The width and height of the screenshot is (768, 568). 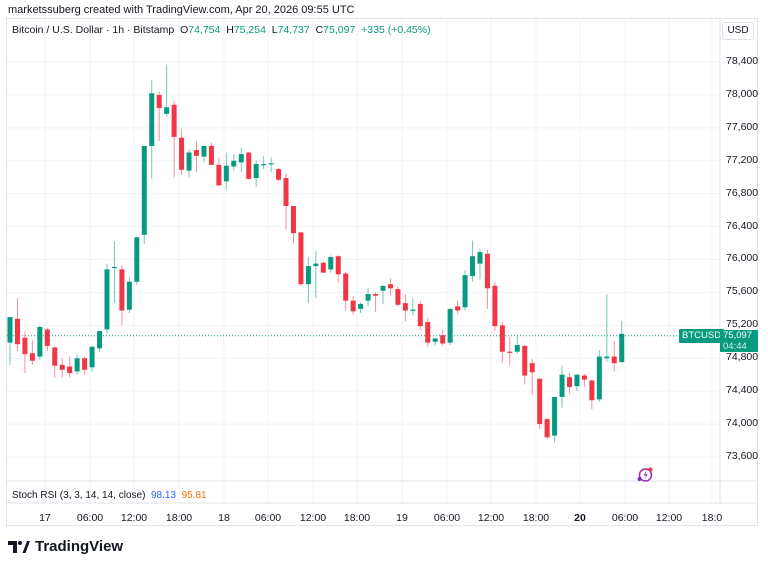 What do you see at coordinates (742, 93) in the screenshot?
I see `price-tick: 78,000` at bounding box center [742, 93].